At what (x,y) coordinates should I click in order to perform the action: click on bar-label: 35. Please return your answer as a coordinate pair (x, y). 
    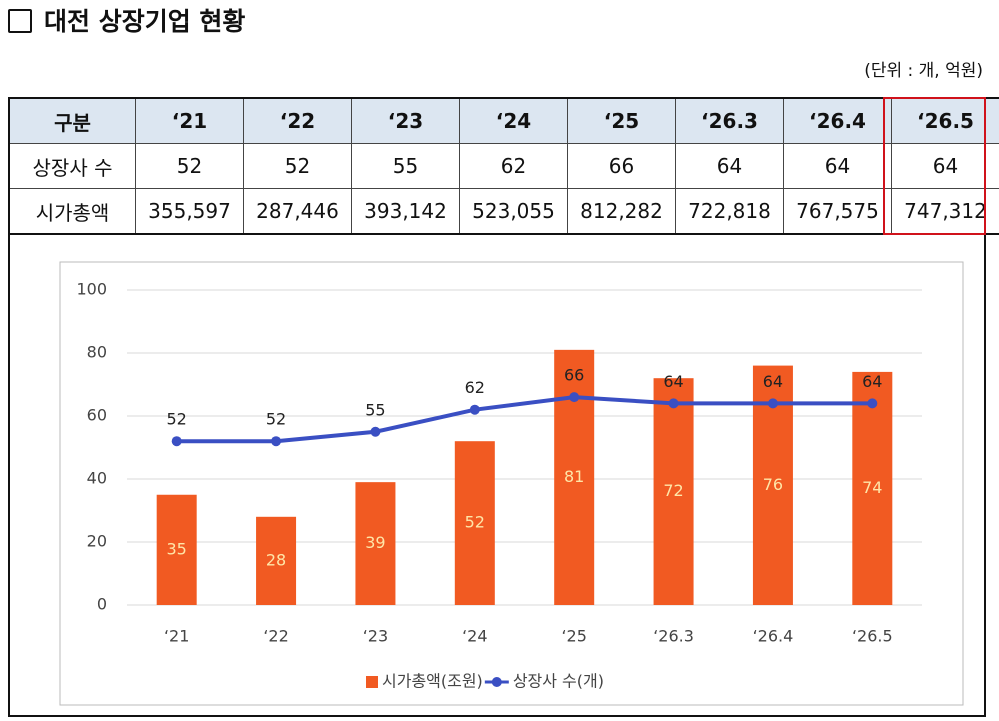
    Looking at the image, I should click on (177, 548).